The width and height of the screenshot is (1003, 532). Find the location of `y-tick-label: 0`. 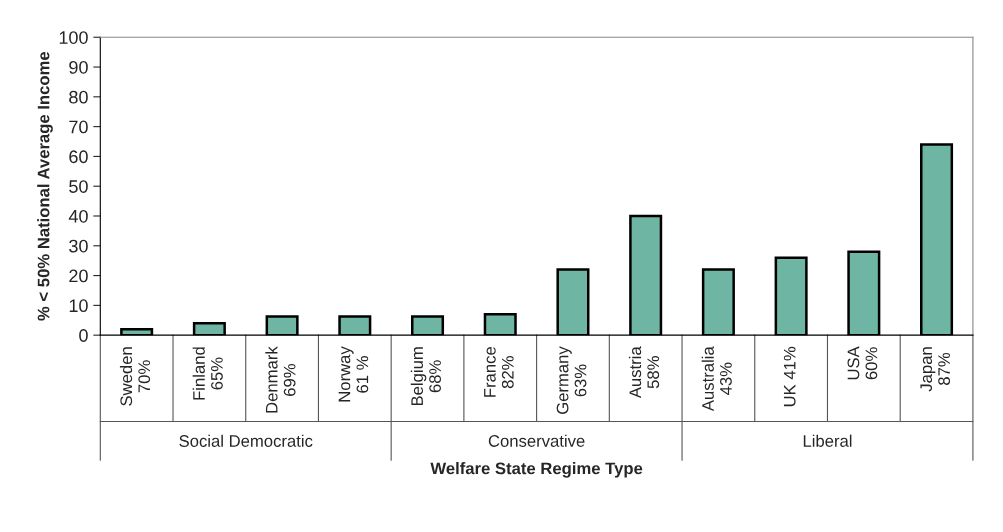

y-tick-label: 0 is located at coordinates (83, 335).